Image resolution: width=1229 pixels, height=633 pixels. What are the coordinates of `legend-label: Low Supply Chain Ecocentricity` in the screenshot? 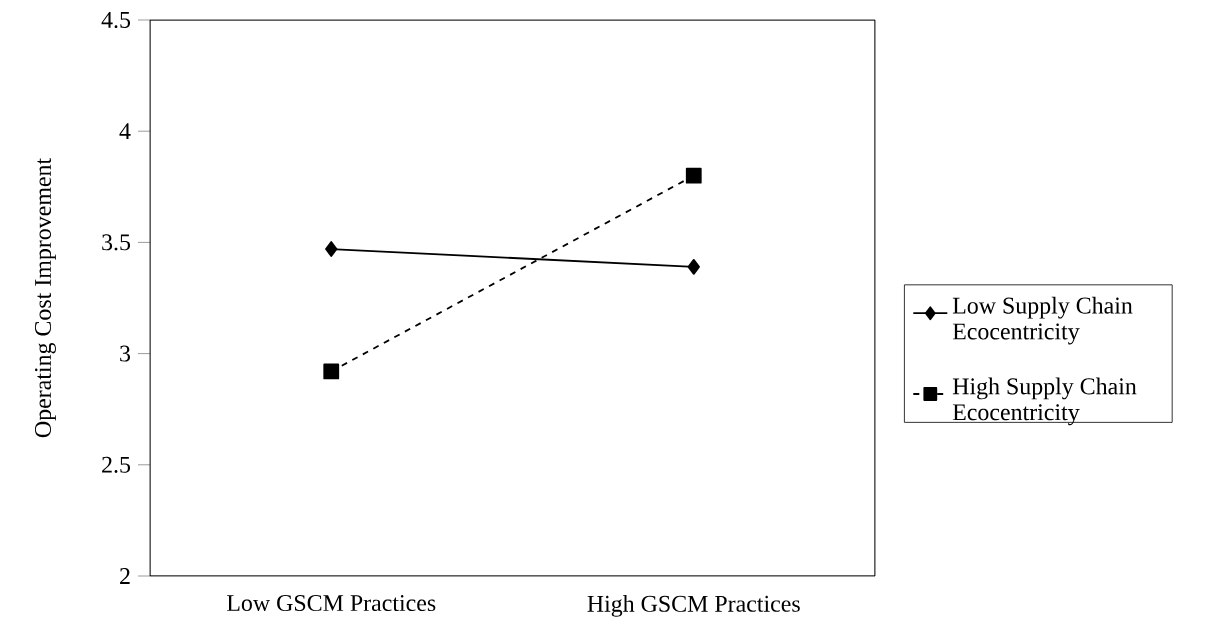 It's located at (1042, 320).